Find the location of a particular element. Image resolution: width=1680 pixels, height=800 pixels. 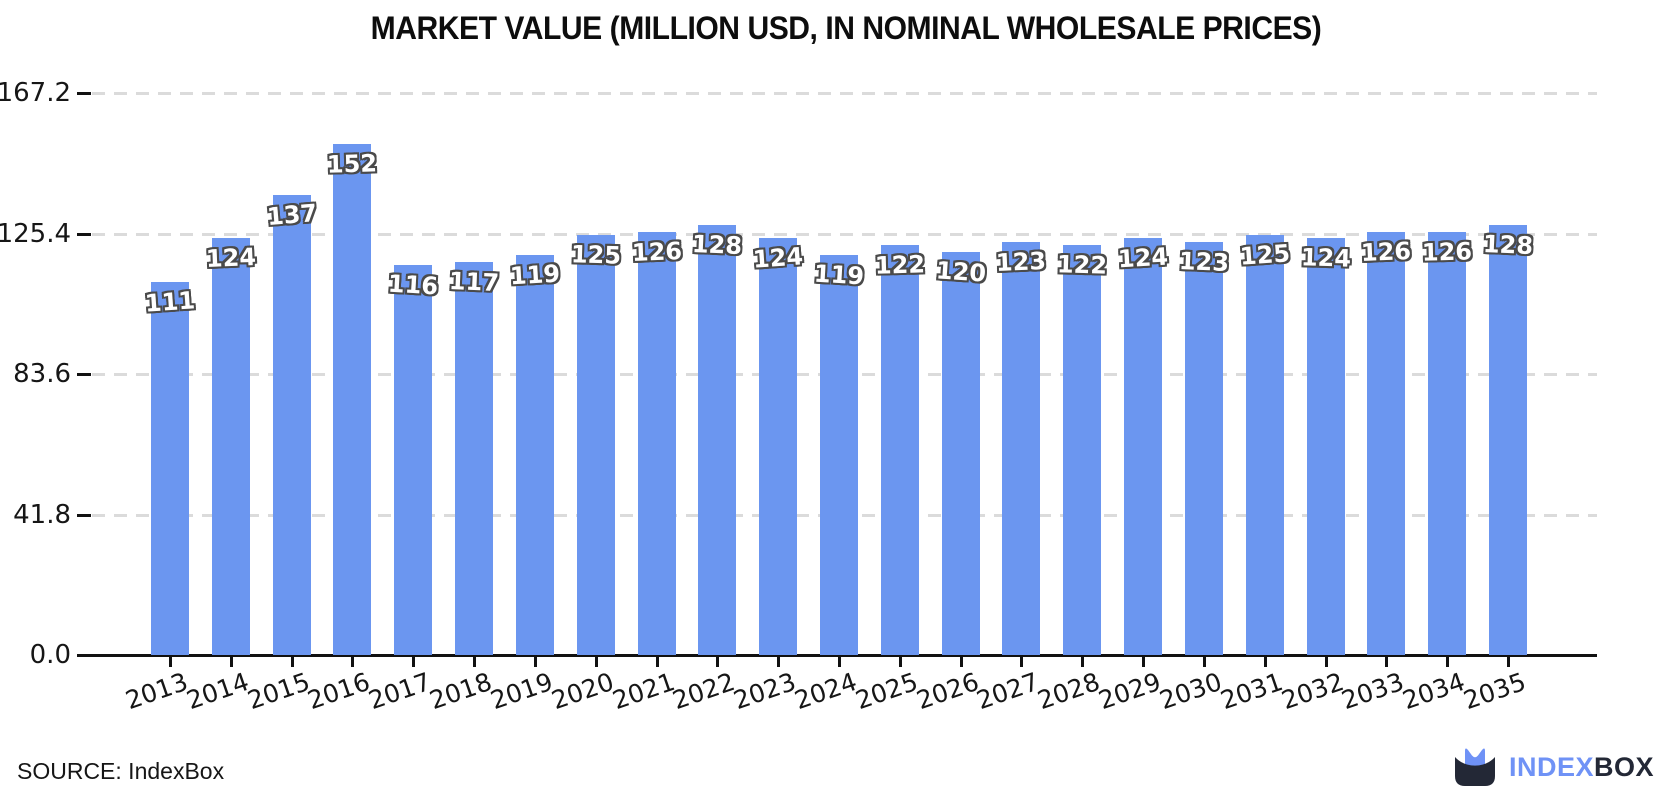

bar-value-label: 137 is located at coordinates (292, 215).